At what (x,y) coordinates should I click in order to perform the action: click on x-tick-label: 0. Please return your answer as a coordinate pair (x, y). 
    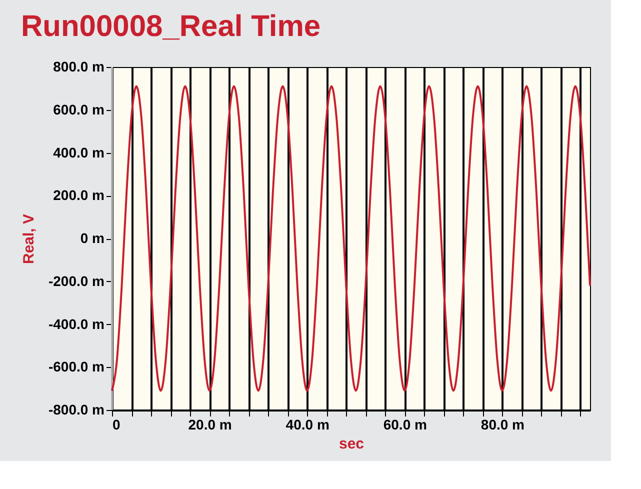
    Looking at the image, I should click on (116, 424).